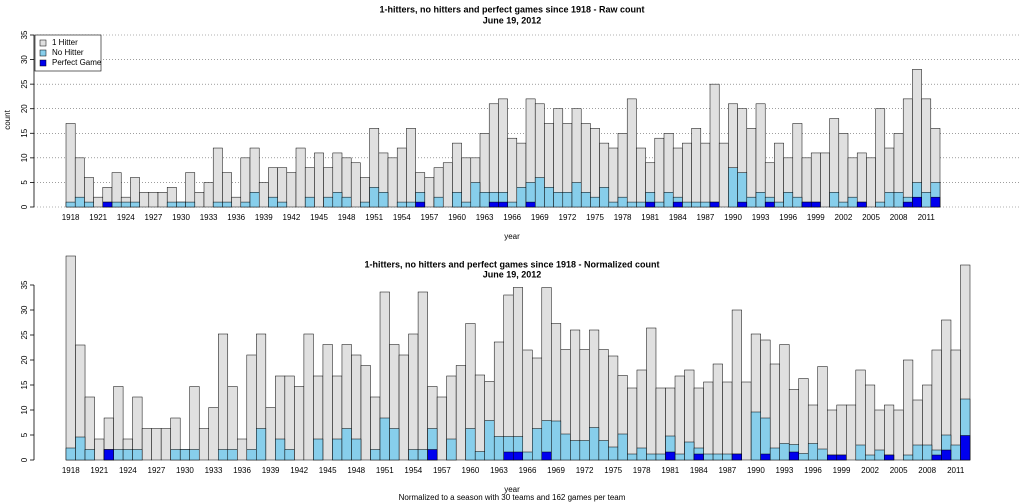  I want to click on x-tick-label: 1951, so click(374, 217).